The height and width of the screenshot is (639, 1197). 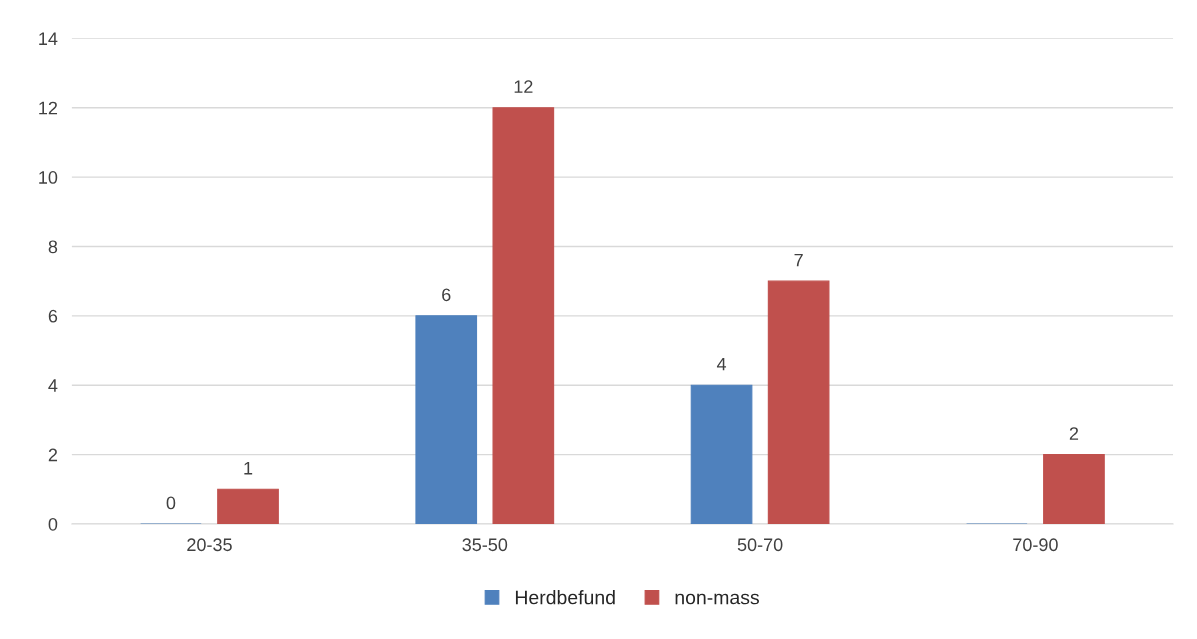 I want to click on legend-label: non-mass, so click(x=717, y=599).